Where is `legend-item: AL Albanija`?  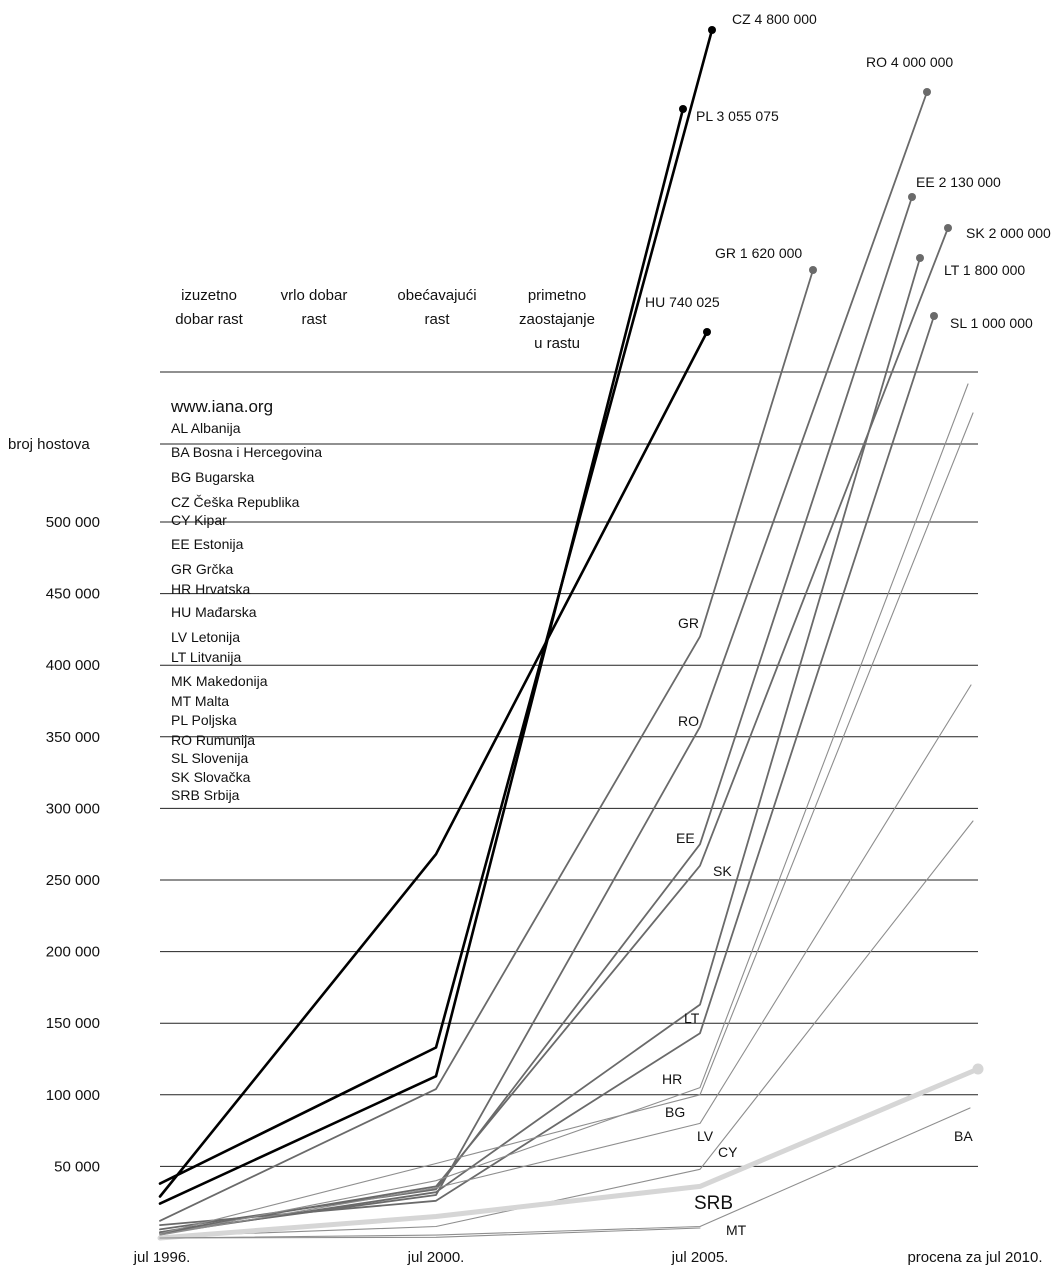
legend-item: AL Albanija is located at coordinates (206, 428).